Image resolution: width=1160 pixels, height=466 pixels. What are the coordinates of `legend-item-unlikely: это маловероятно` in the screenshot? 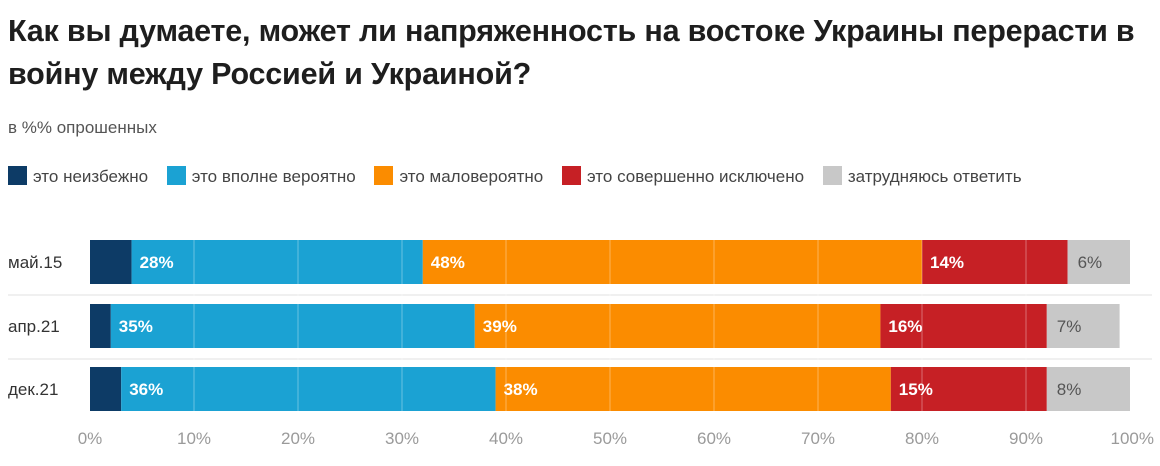 It's located at (459, 176).